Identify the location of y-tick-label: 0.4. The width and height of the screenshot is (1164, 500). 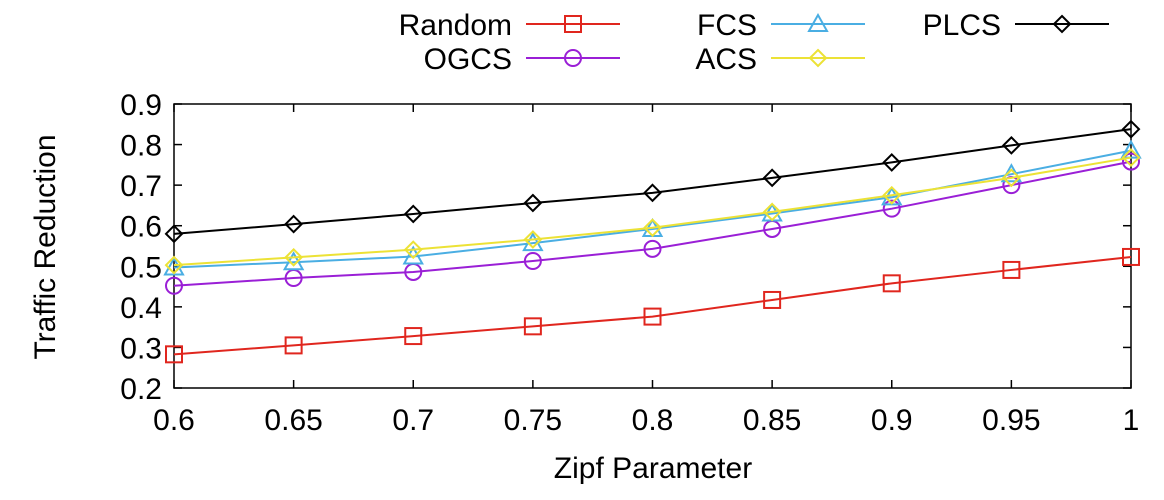
(141, 308).